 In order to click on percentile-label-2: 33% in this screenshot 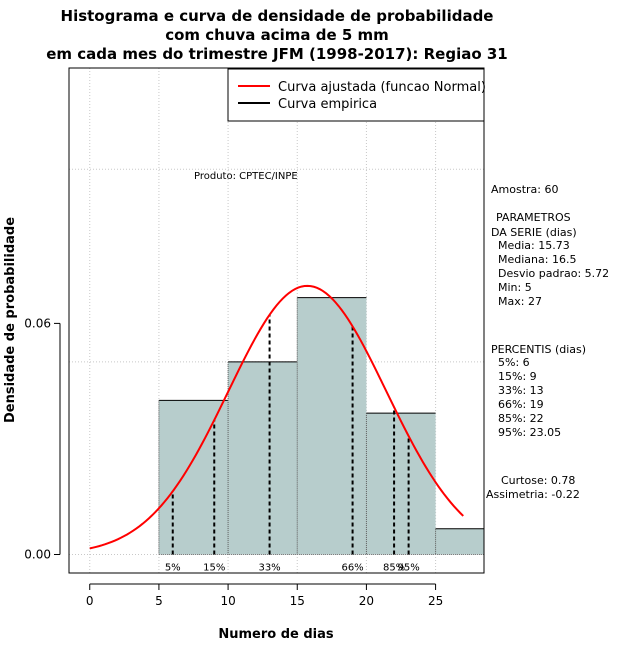, I will do `click(269, 568)`.